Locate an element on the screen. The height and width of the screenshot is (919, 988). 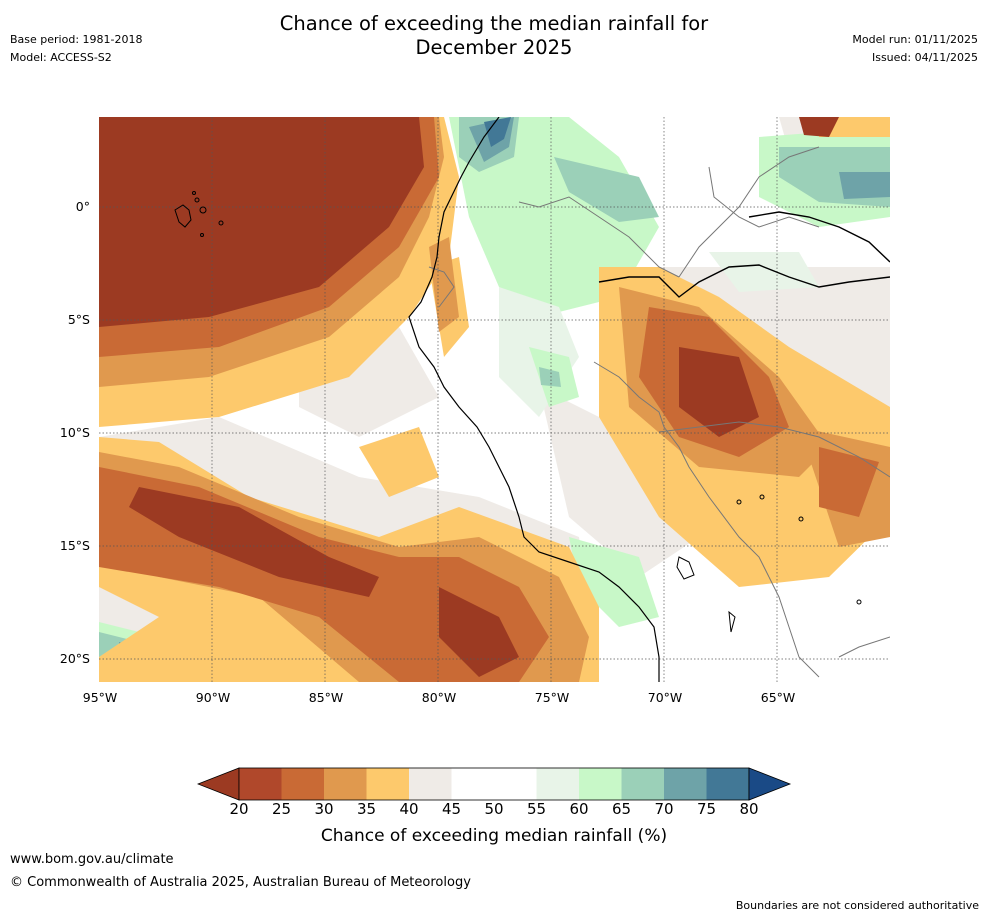
lat-tick: 0° is located at coordinates (82, 206).